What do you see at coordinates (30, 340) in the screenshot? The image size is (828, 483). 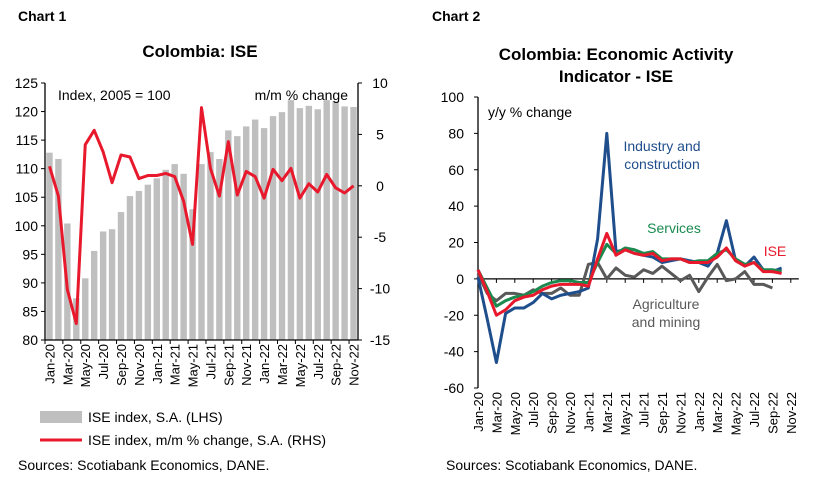 I see `left-tick-label: 80` at bounding box center [30, 340].